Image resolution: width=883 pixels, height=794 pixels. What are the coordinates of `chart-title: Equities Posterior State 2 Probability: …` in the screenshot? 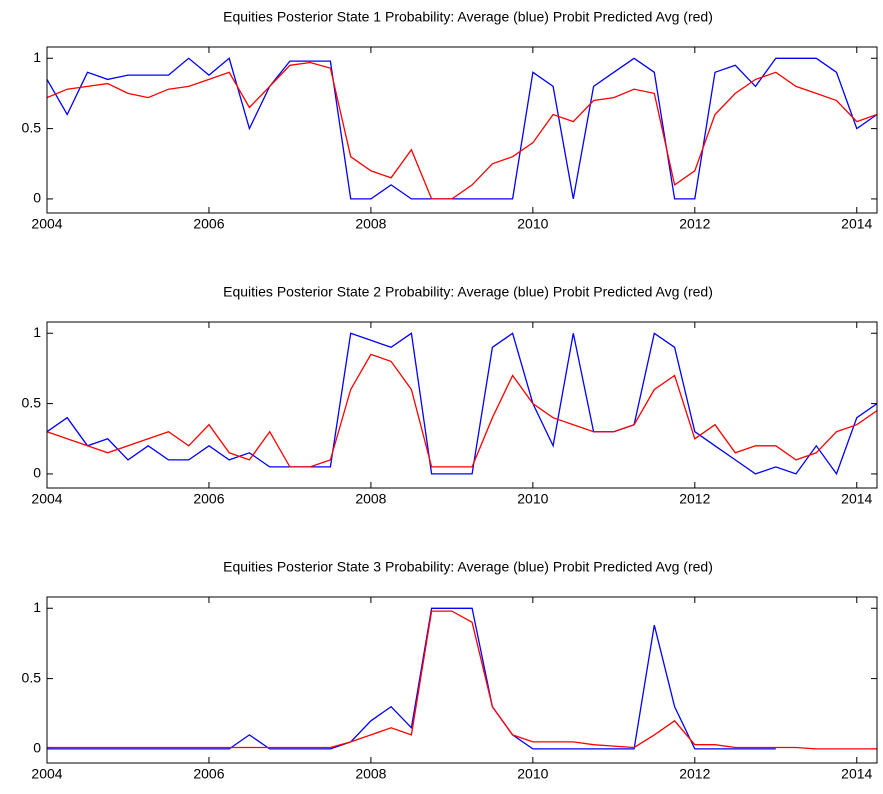 It's located at (468, 292).